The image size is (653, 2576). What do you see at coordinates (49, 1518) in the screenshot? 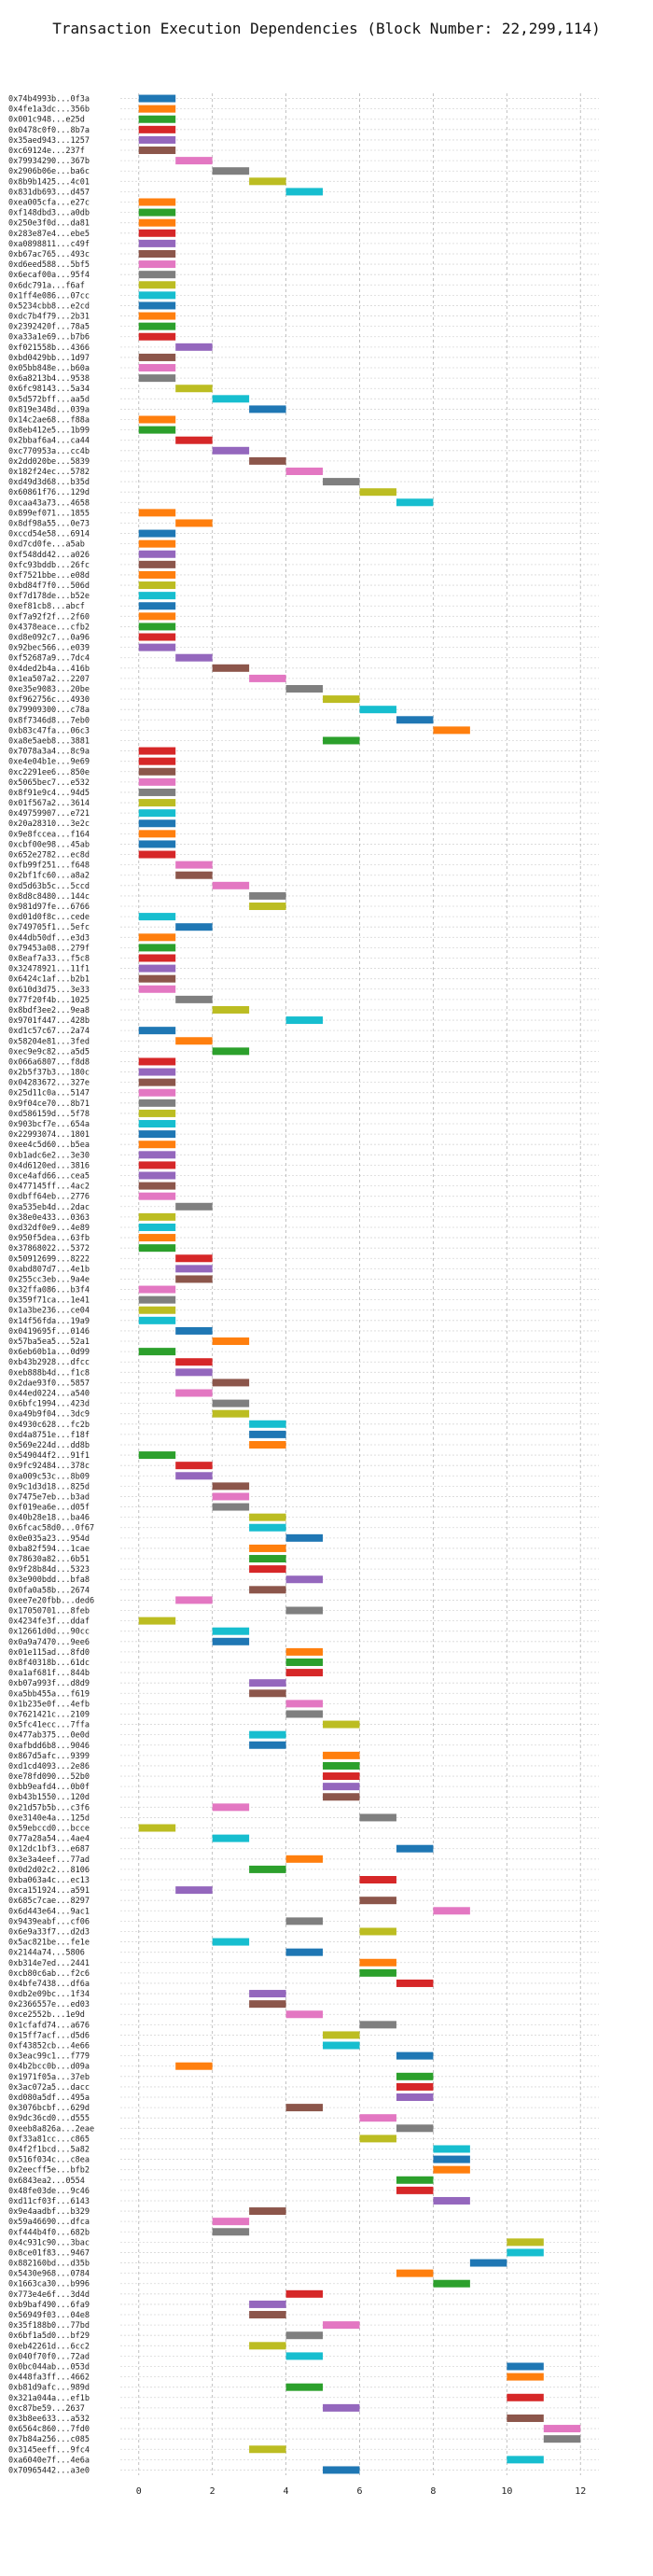
I see `transaction-hash-label: 0x40b28e18...ba46` at bounding box center [49, 1518].